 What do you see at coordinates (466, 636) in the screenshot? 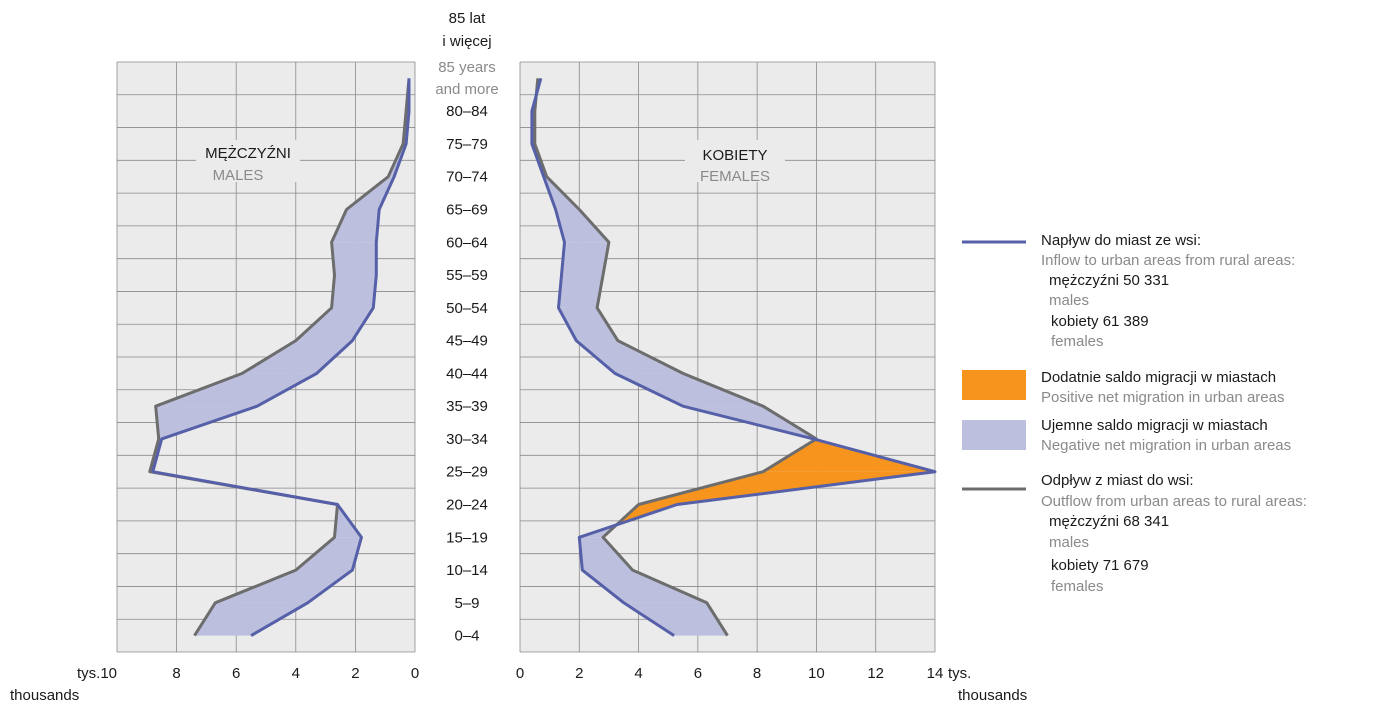
I see `age-label: 0–4` at bounding box center [466, 636].